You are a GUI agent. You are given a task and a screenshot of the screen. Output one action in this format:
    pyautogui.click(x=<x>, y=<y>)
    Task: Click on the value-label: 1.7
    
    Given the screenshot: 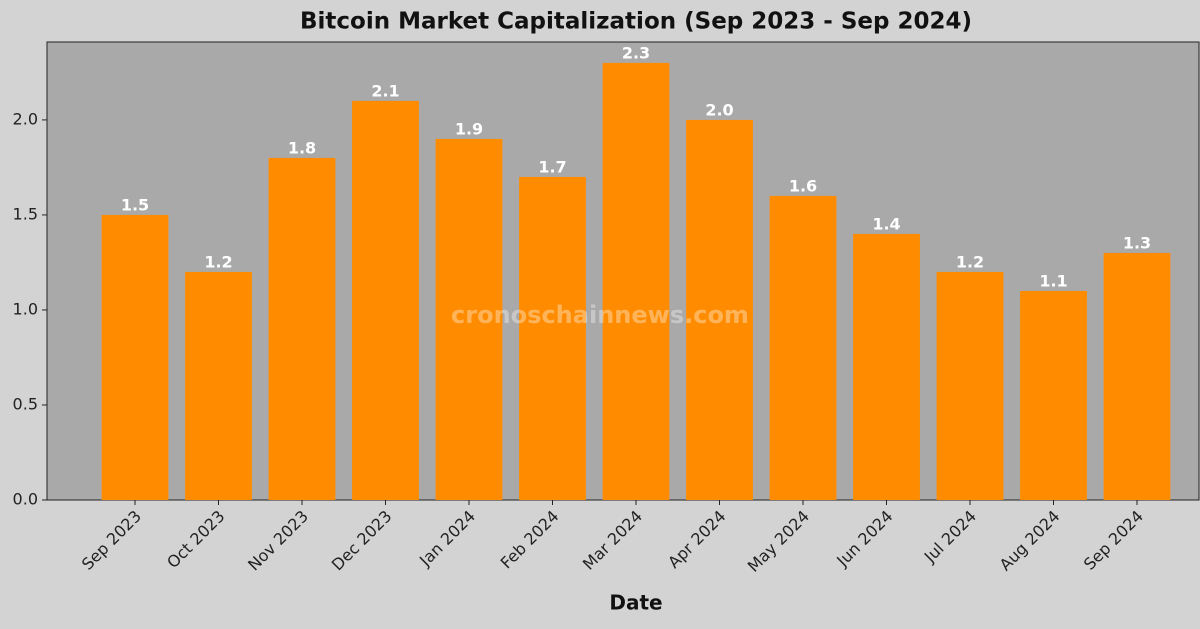 What is the action you would take?
    pyautogui.click(x=552, y=166)
    